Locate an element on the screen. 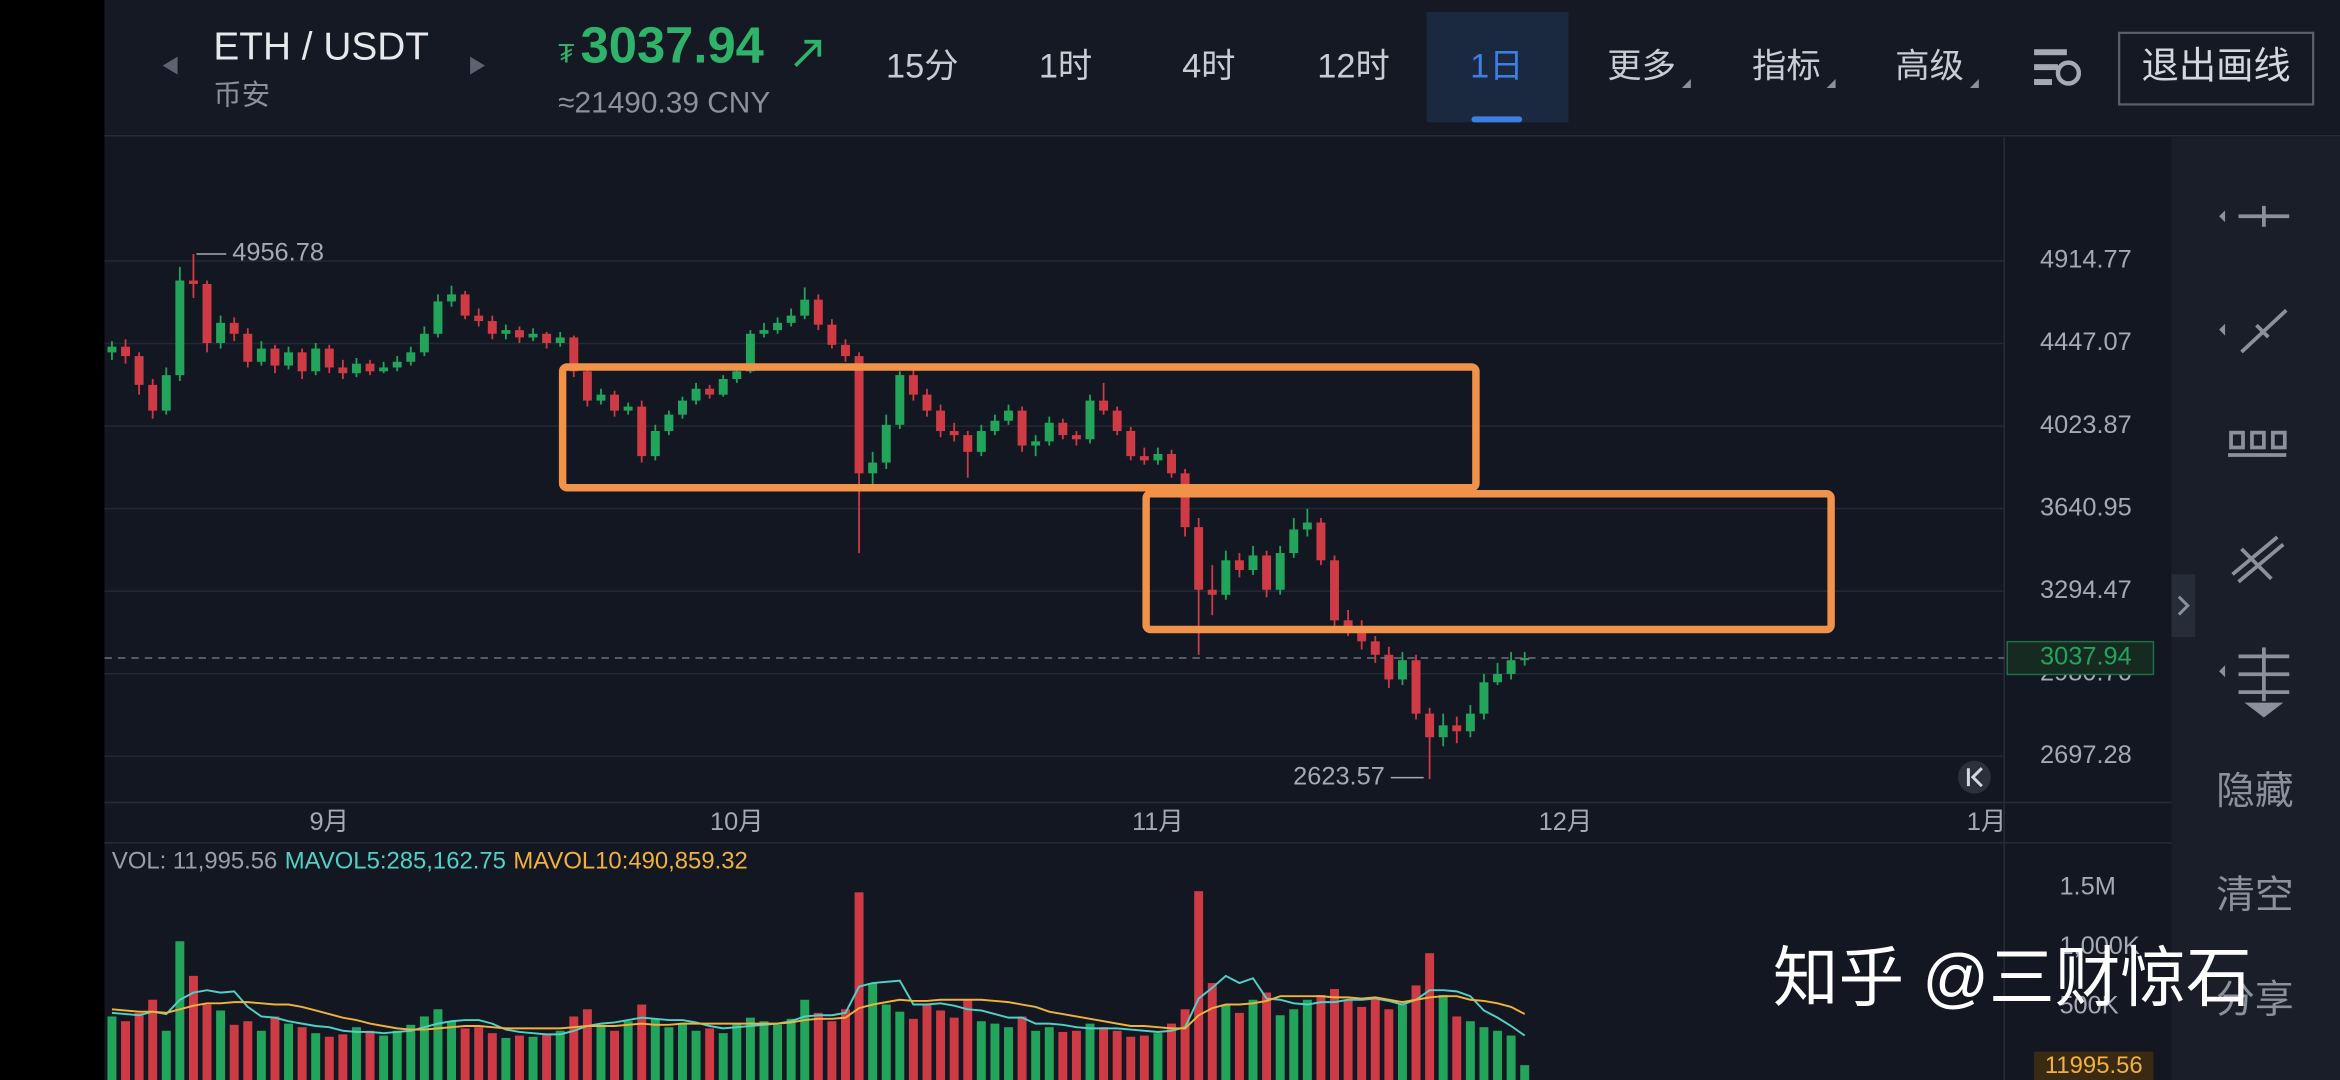 Image resolution: width=2340 pixels, height=1080 pixels. toolbar-button: 隐藏 is located at coordinates (2255, 791).